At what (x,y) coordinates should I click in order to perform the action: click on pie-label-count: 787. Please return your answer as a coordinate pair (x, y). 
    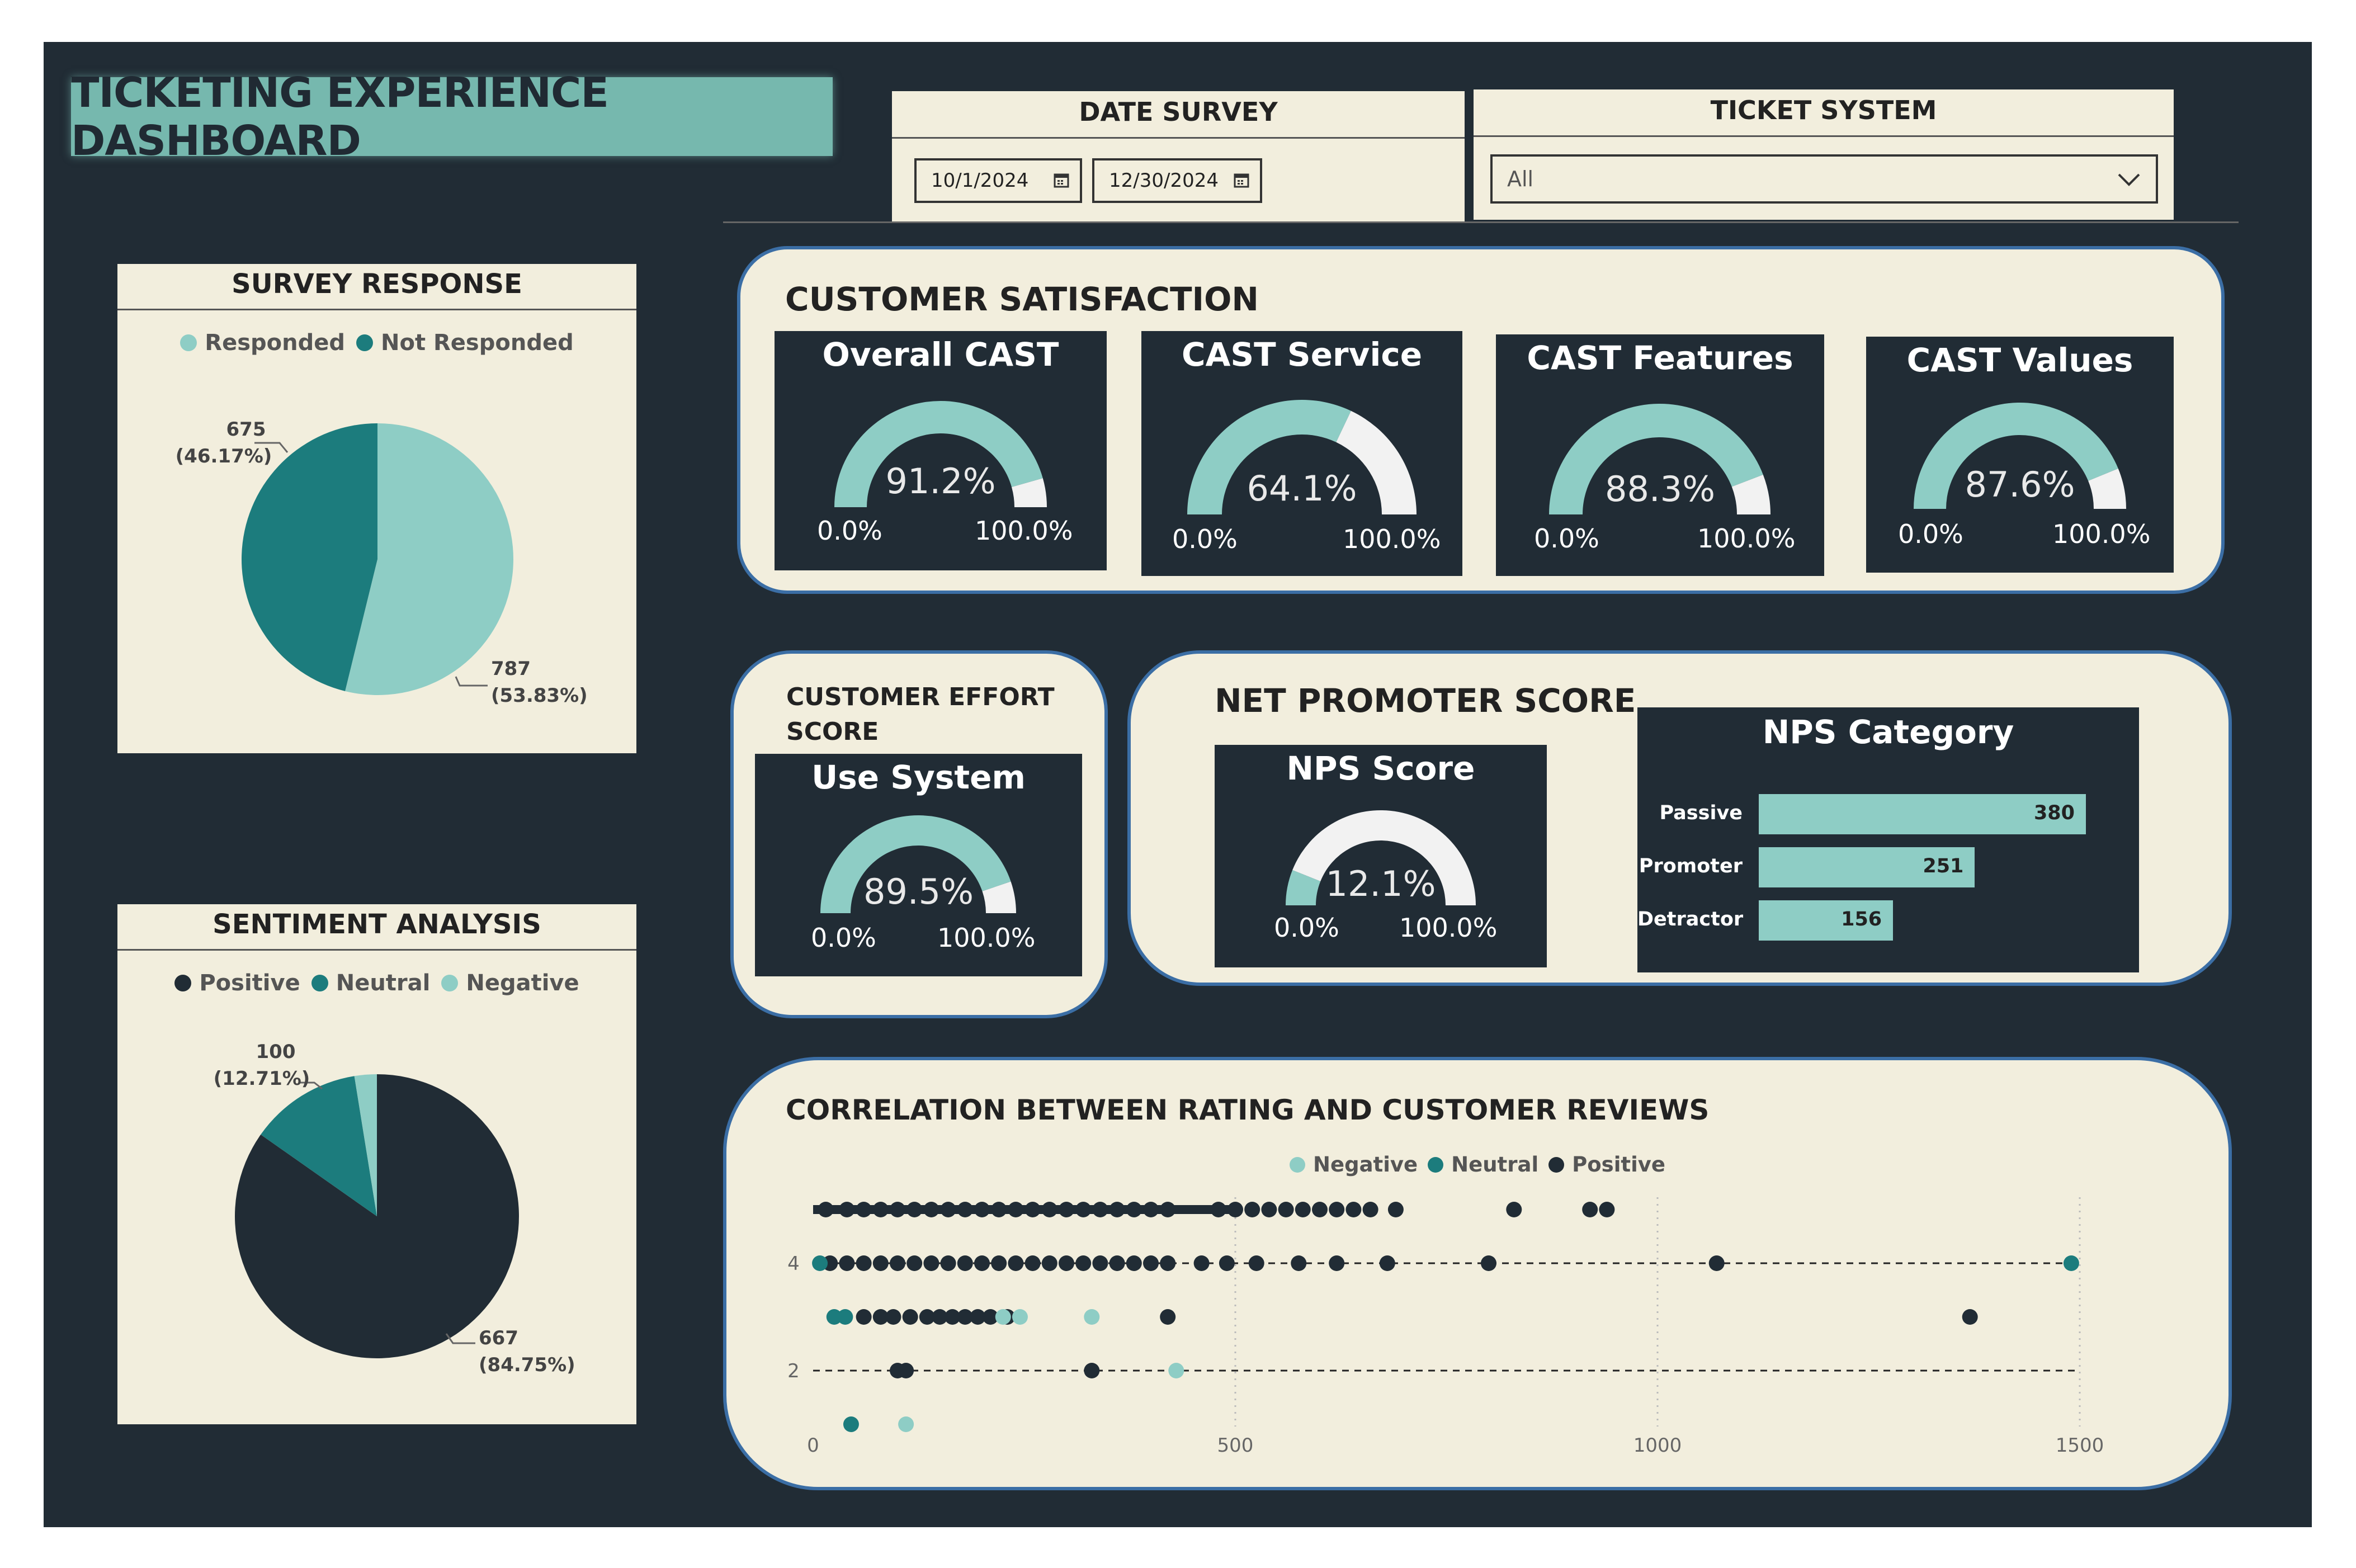
    Looking at the image, I should click on (511, 669).